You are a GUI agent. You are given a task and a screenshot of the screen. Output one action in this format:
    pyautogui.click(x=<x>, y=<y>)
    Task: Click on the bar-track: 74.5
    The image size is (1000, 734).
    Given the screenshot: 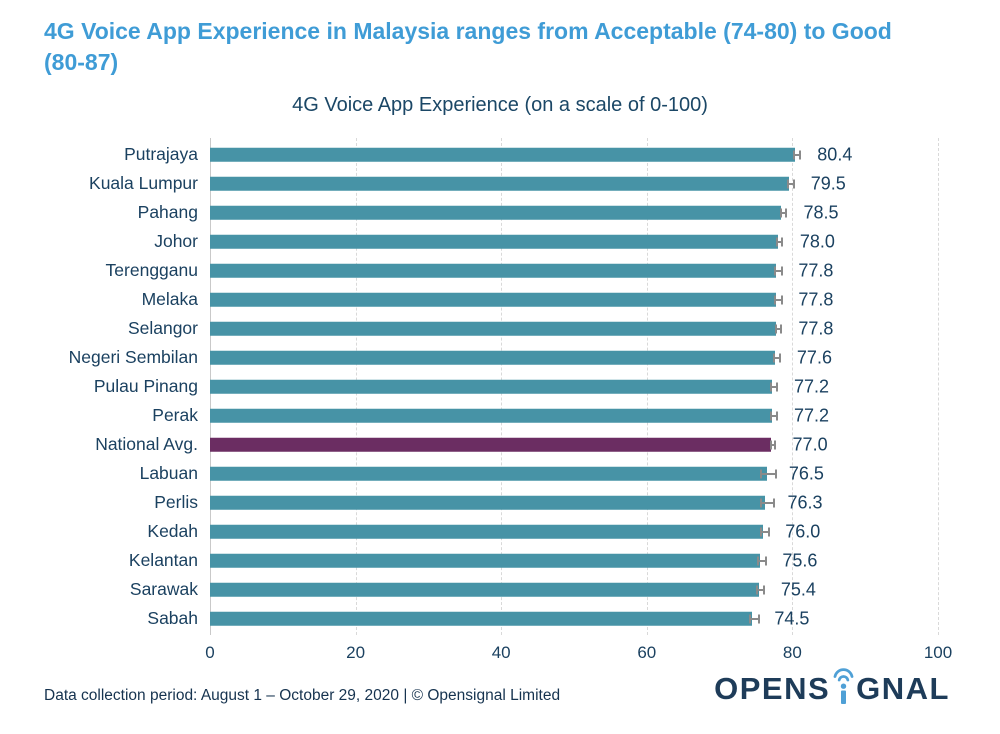 What is the action you would take?
    pyautogui.click(x=574, y=618)
    